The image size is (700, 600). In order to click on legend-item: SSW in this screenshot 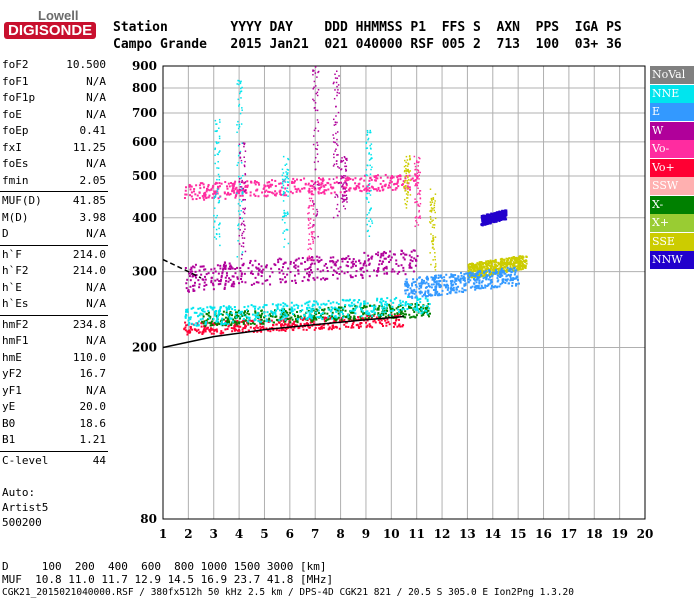, I will do `click(672, 186)`.